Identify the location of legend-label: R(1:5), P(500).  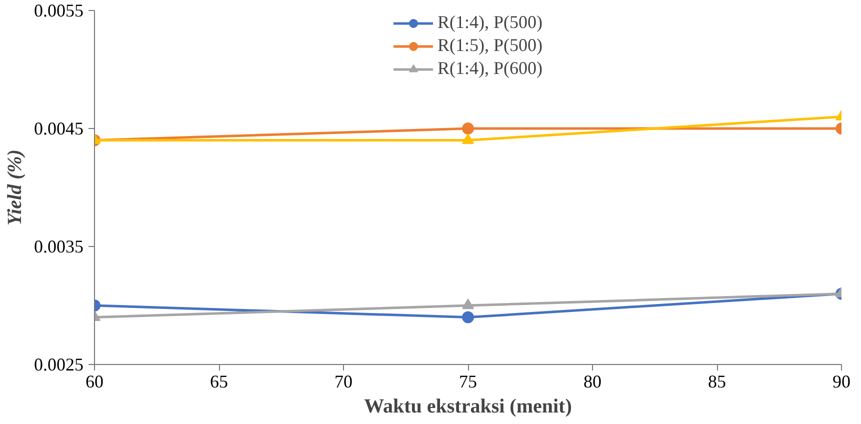
(490, 45).